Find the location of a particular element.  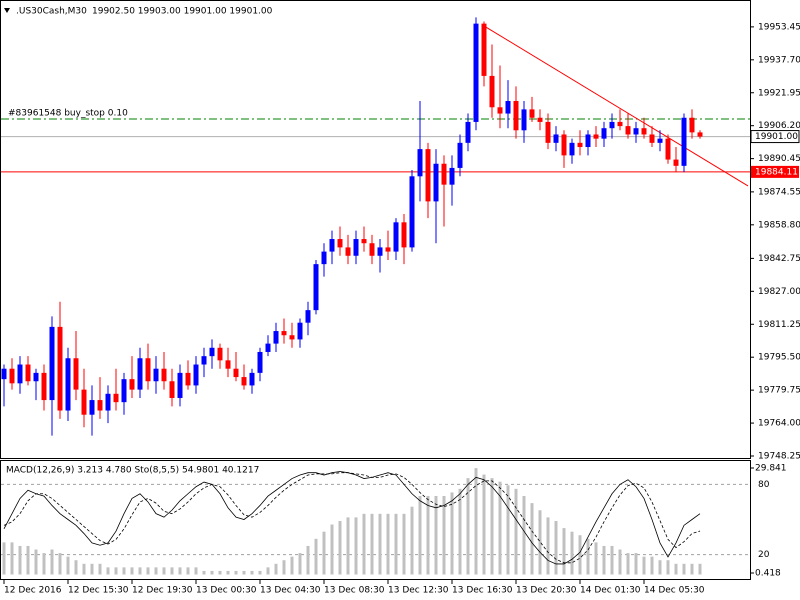

x-tick-label: 12 Dec 15:30 is located at coordinates (98, 591).